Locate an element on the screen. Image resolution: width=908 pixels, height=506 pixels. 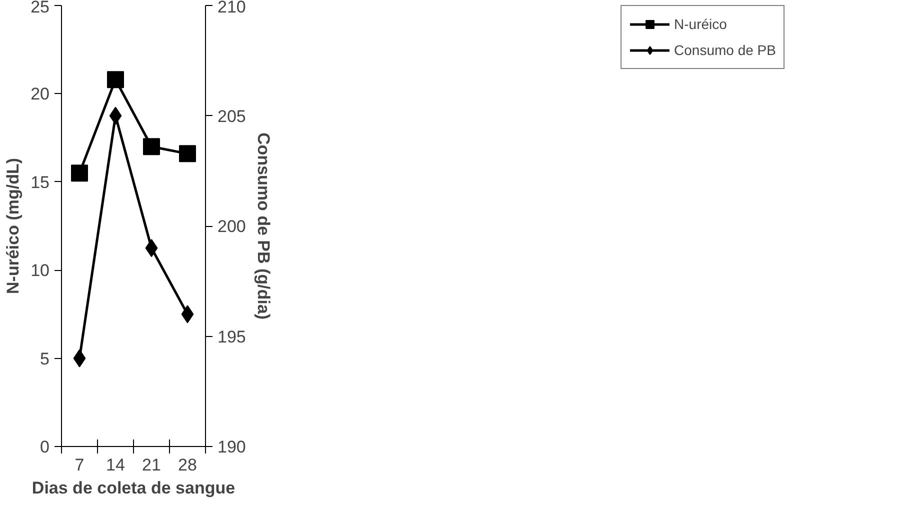
y-tick-label: 15 is located at coordinates (40, 182).